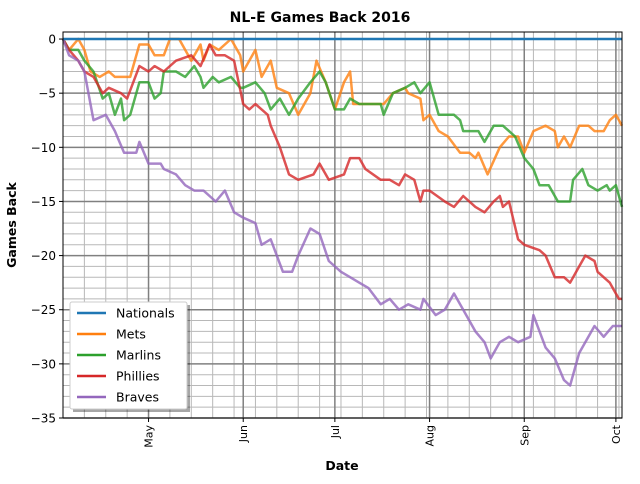 The width and height of the screenshot is (640, 484). I want to click on legend-label-braves: Braves, so click(137, 397).